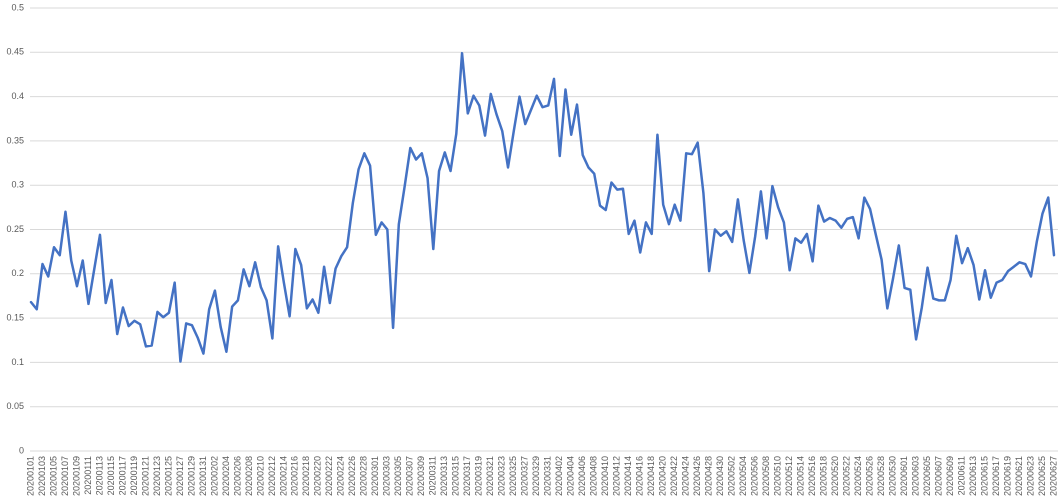 This screenshot has height=496, width=1064. Describe the element at coordinates (789, 476) in the screenshot. I see `x-tick-label: 20200512` at that location.